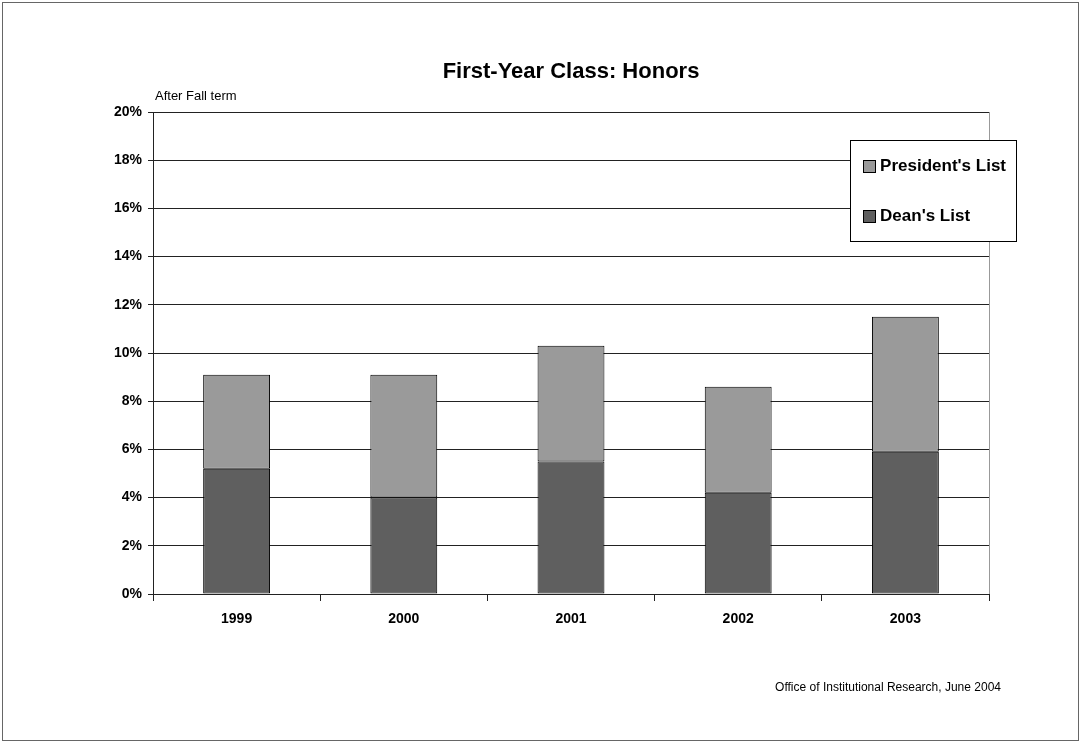 Image resolution: width=1081 pixels, height=743 pixels. What do you see at coordinates (128, 159) in the screenshot?
I see `y-tick-label: 18%` at bounding box center [128, 159].